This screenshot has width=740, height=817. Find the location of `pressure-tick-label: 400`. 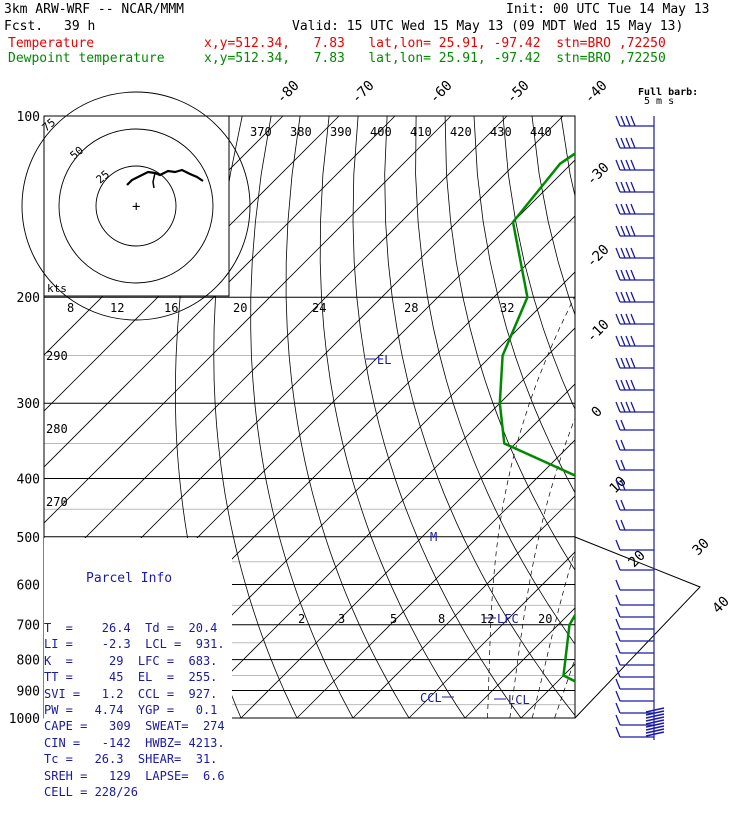

pressure-tick-label: 400 is located at coordinates (28, 479).